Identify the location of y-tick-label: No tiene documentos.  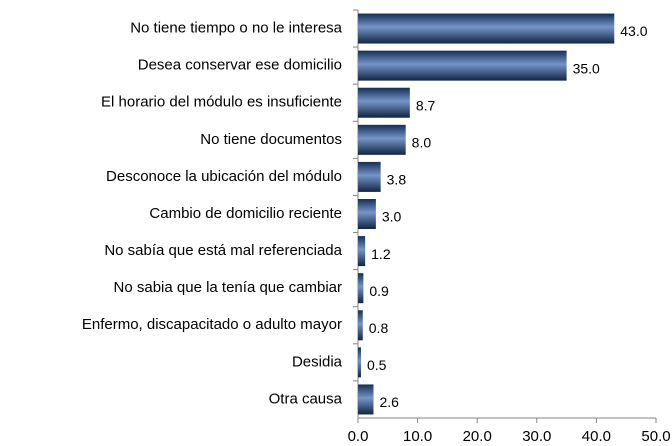
(271, 139).